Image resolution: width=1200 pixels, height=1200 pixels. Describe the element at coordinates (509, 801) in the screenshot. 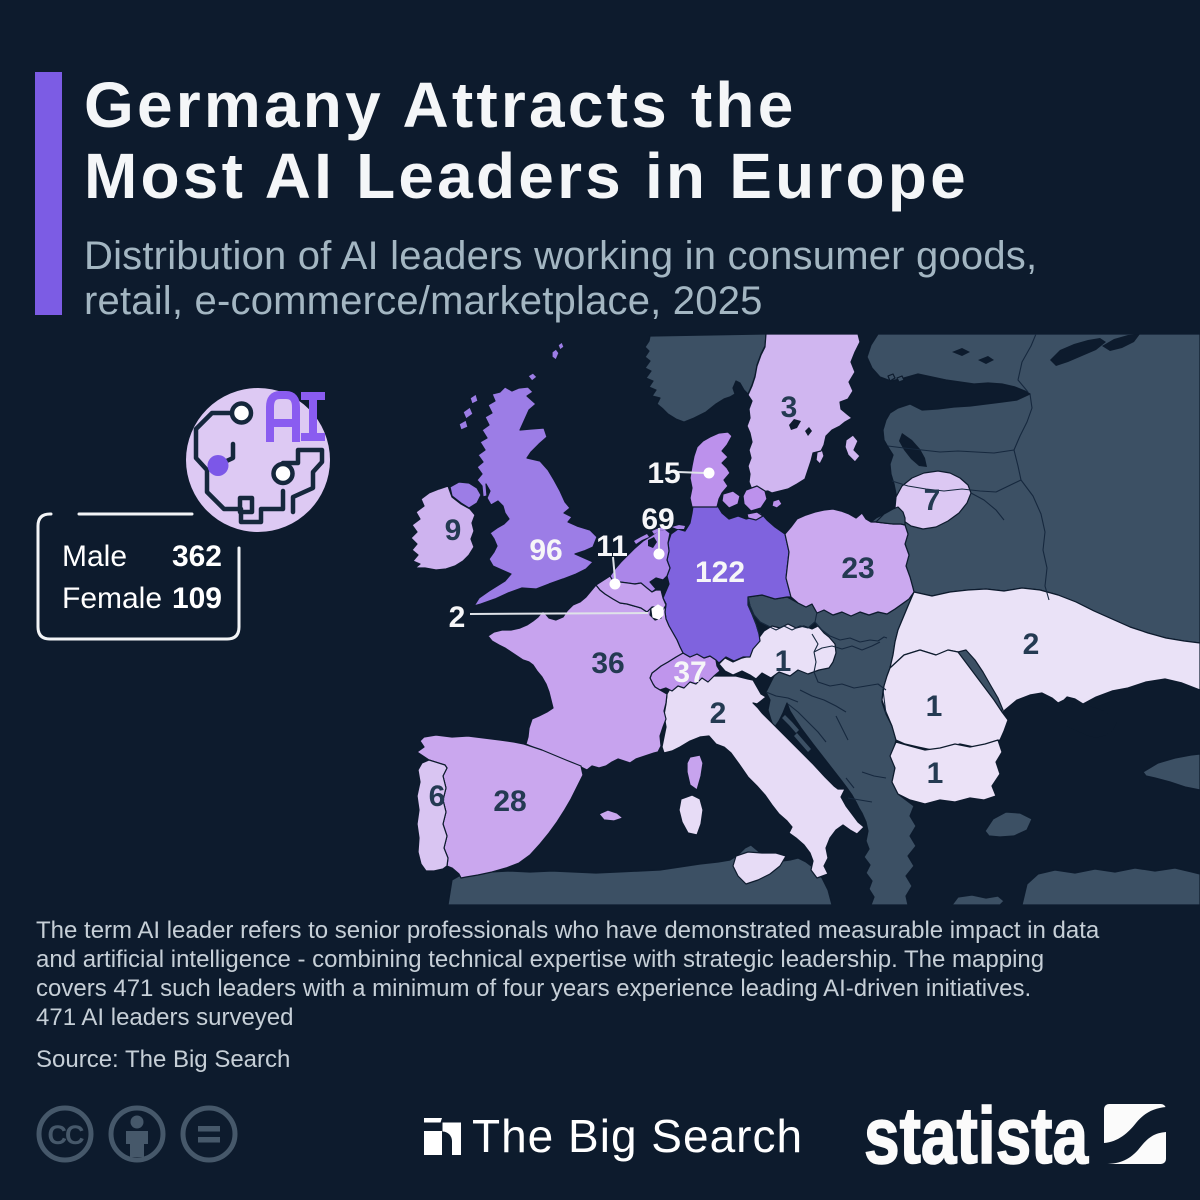

I see `svg-text: 28` at that location.